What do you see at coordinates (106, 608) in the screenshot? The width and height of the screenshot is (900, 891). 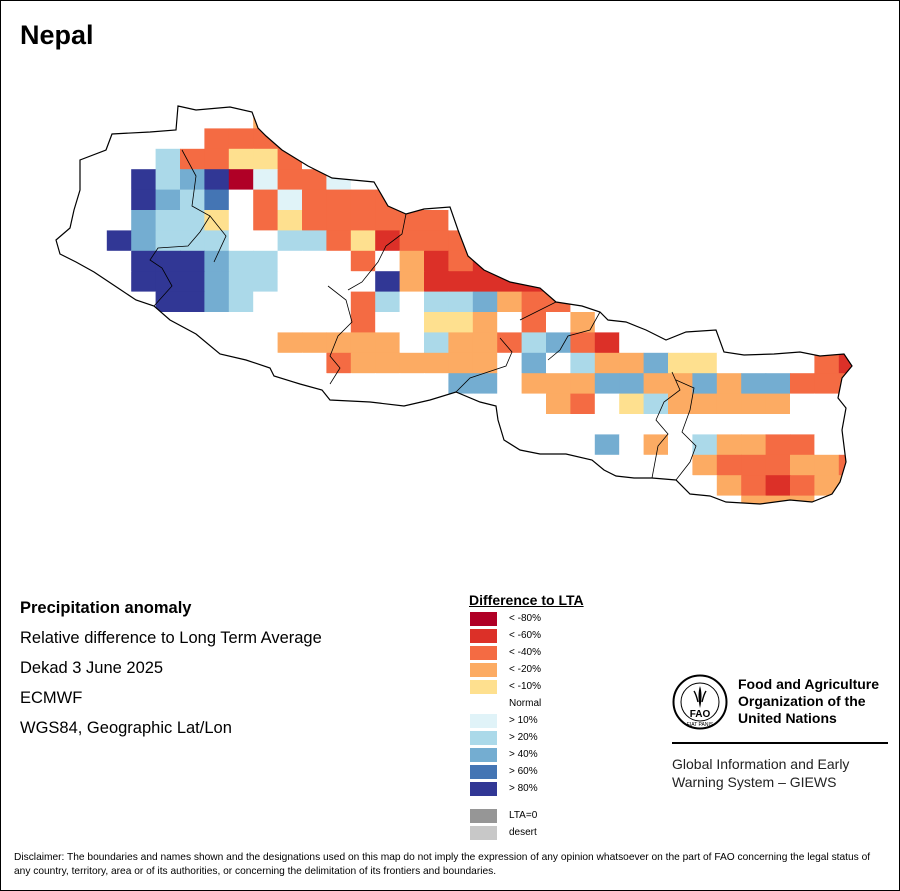 I see `info-heading: Precipitation anomaly` at bounding box center [106, 608].